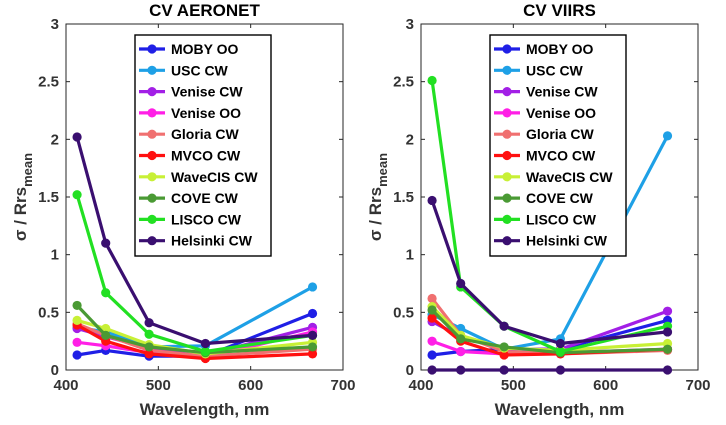 This screenshot has height=425, width=726. Describe the element at coordinates (158, 385) in the screenshot. I see `x-tick-label: 500` at that location.